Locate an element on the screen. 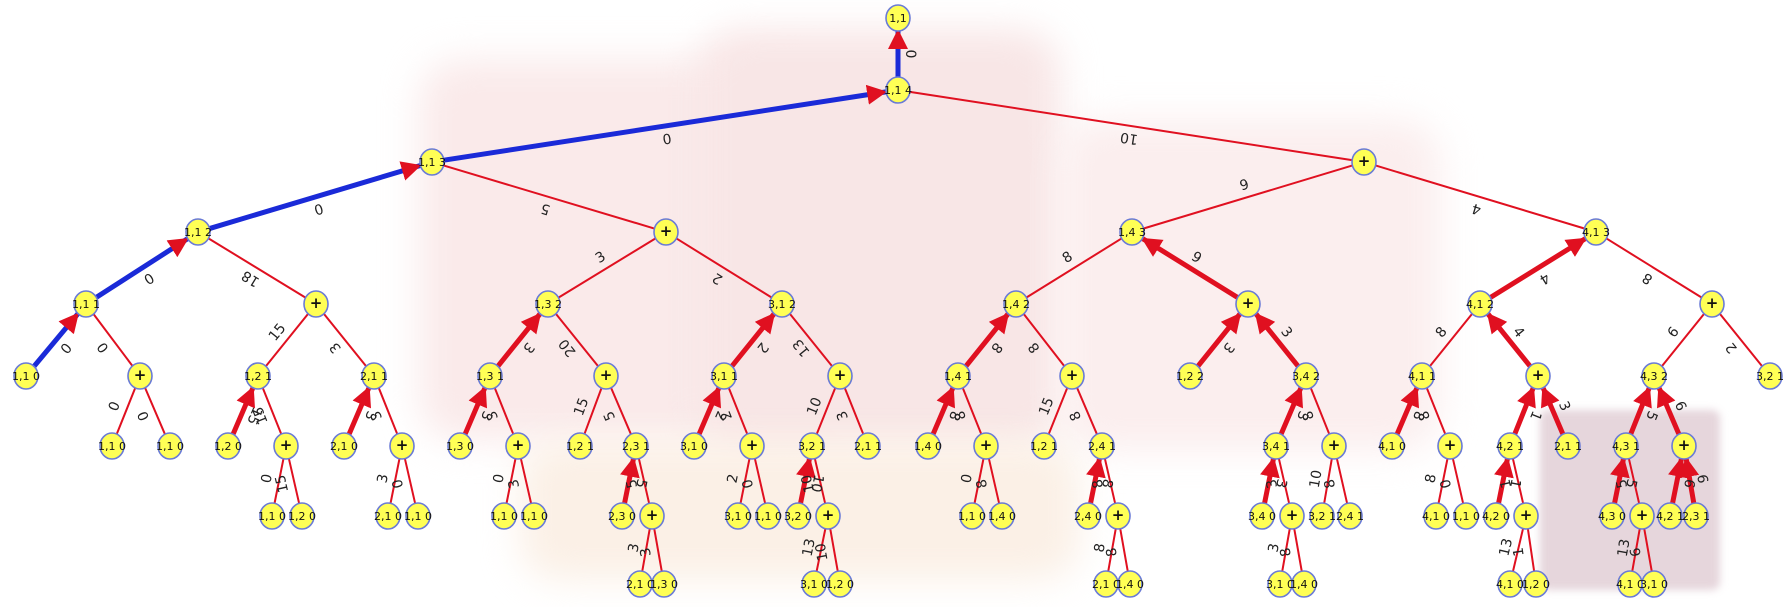 This screenshot has width=1789, height=607. tree-edge-n32-n34 is located at coordinates (658, 549).